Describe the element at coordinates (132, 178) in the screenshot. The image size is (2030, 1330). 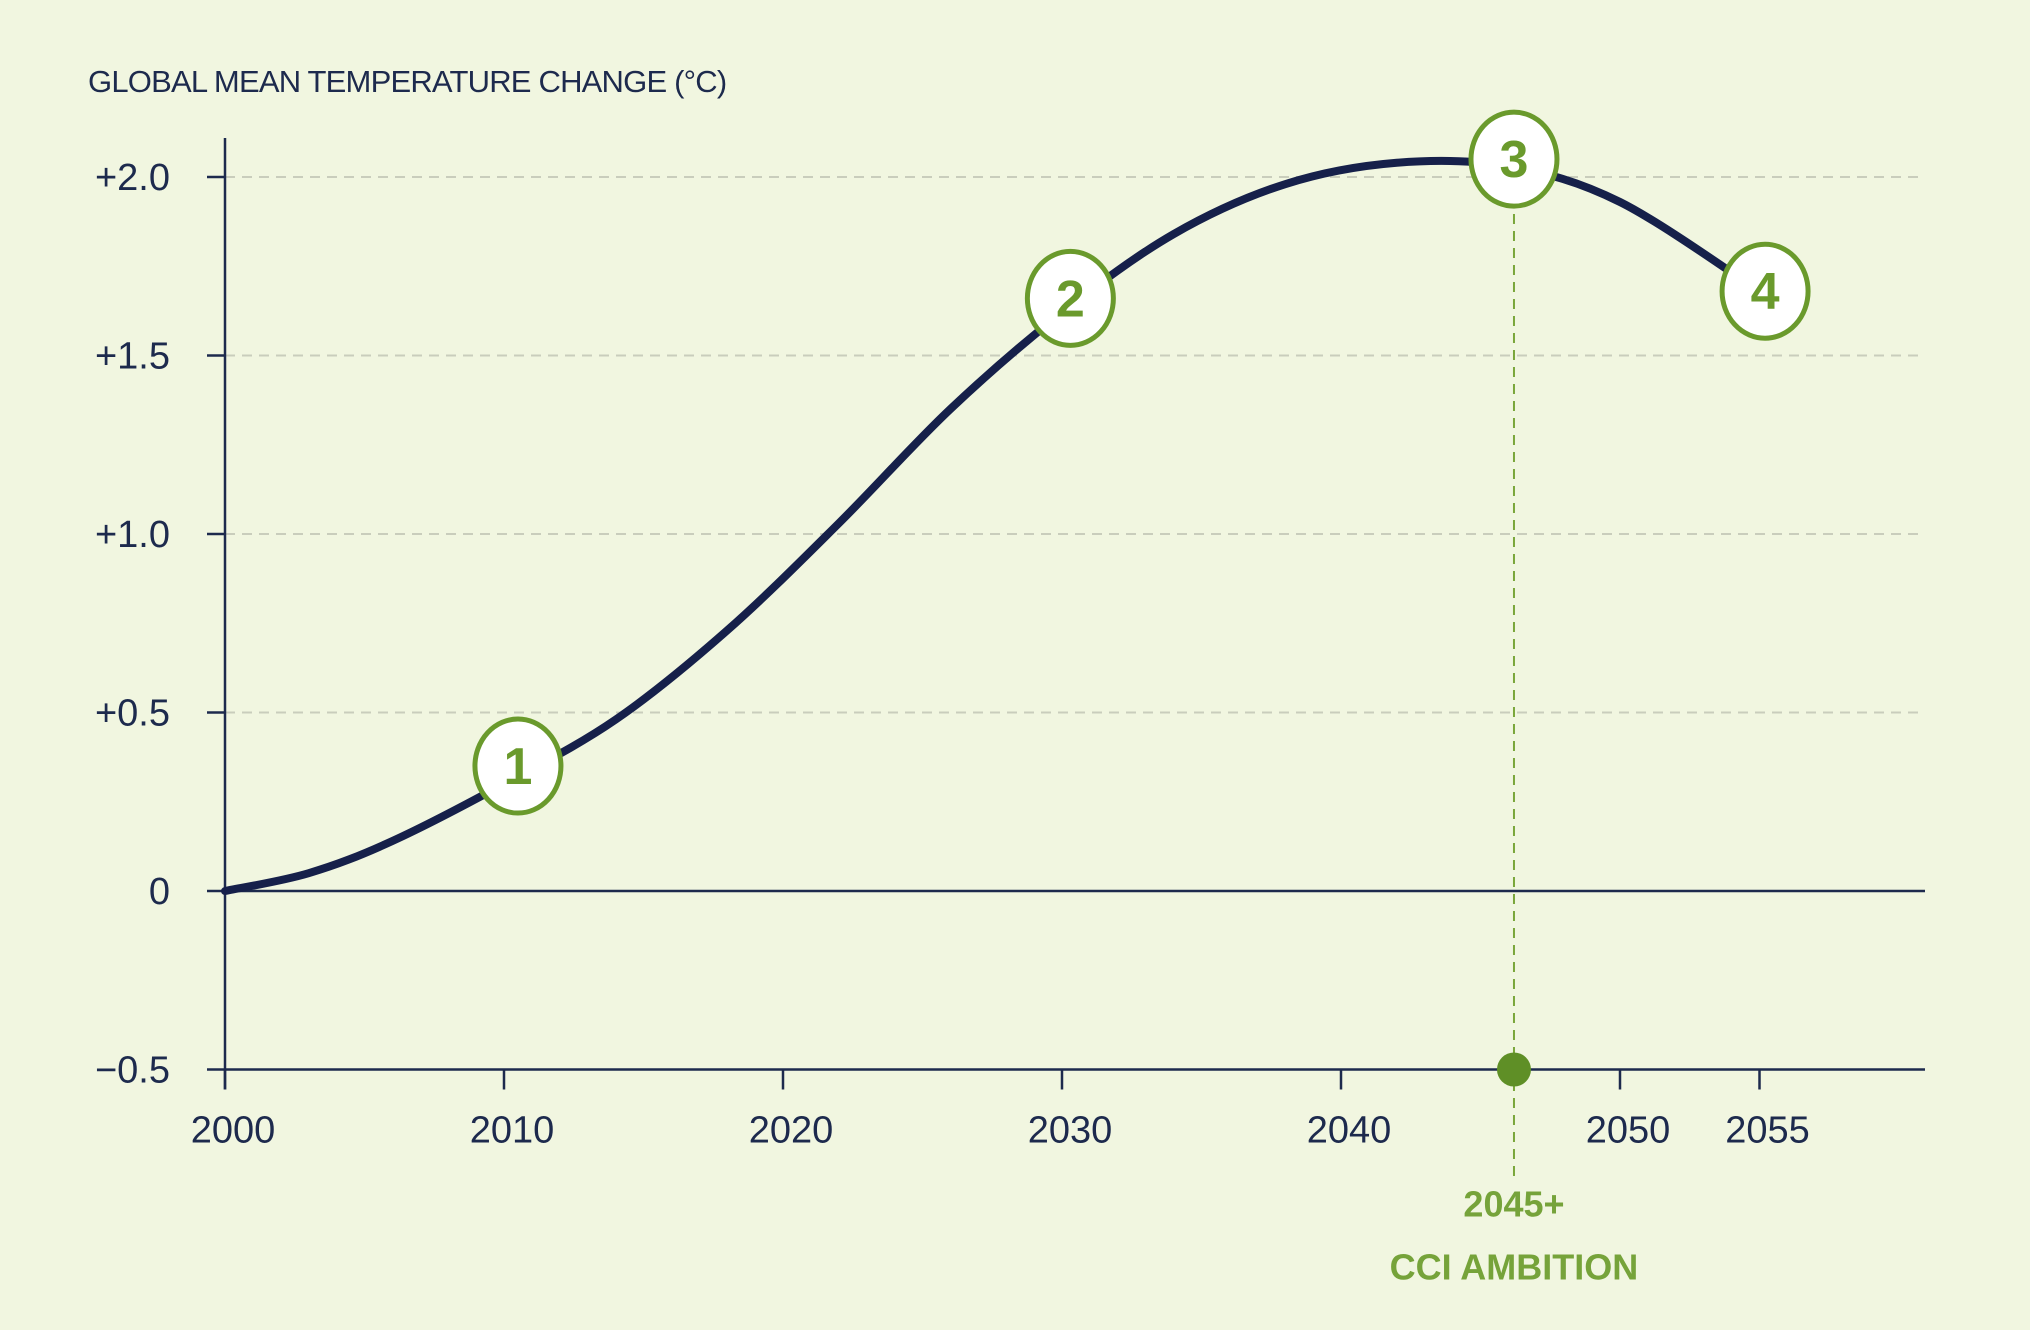
I see `y-tick-label: +2.0` at that location.